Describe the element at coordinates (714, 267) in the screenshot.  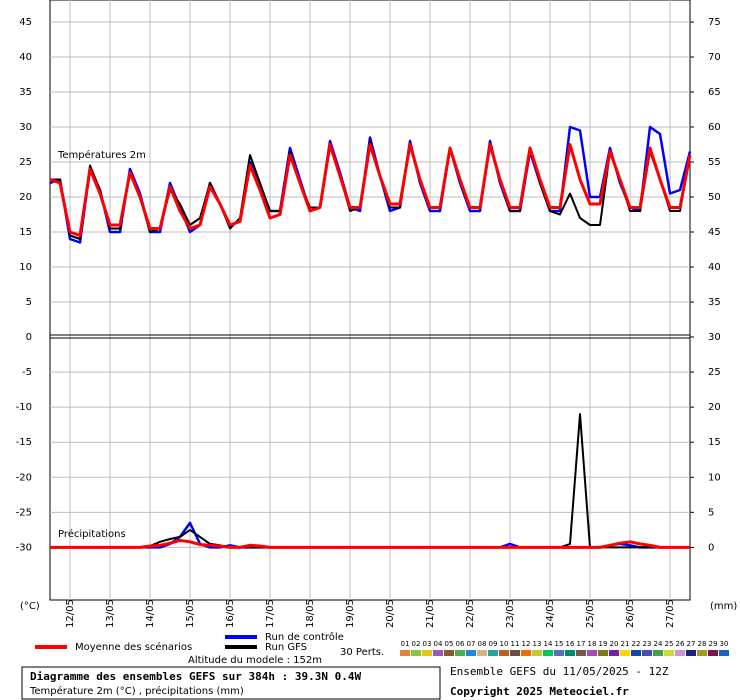
I see `y2-tick-label: 40` at that location.